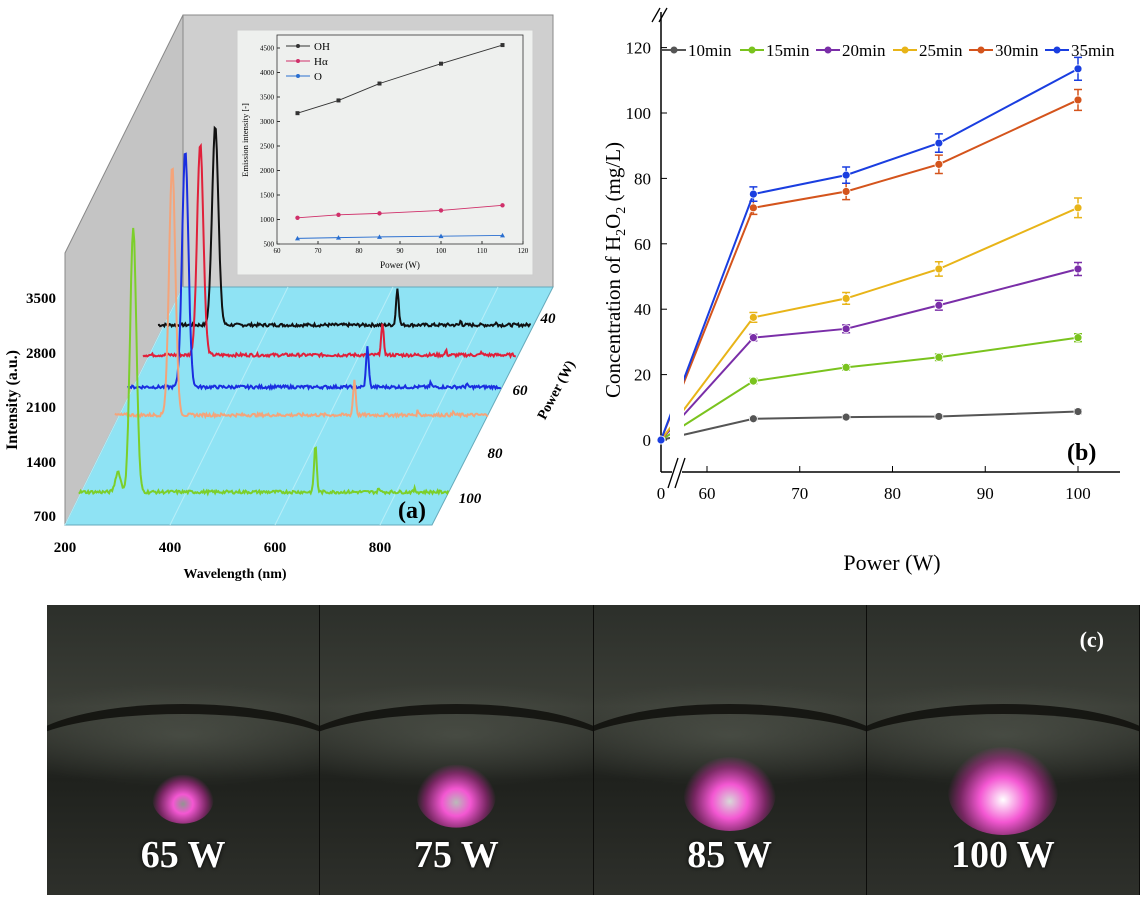 This screenshot has height=904, width=1147. What do you see at coordinates (184, 750) in the screenshot?
I see `plasma-photo: 65 W` at bounding box center [184, 750].